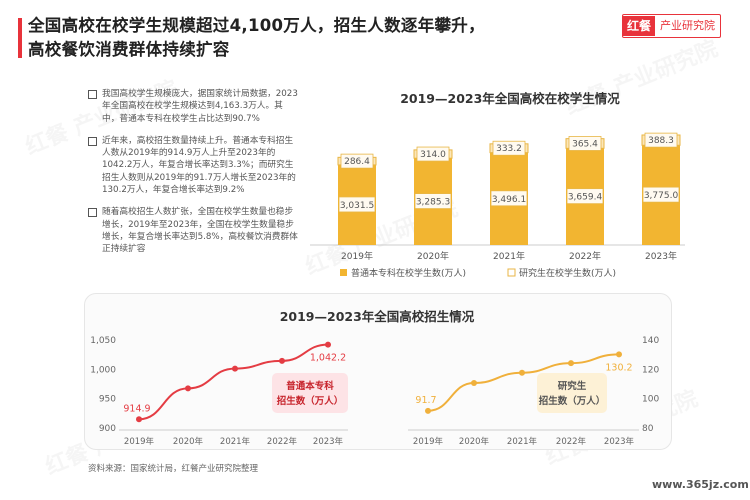 Image resolution: width=750 pixels, height=500 pixels. I want to click on y-tick-label: 100, so click(650, 400).